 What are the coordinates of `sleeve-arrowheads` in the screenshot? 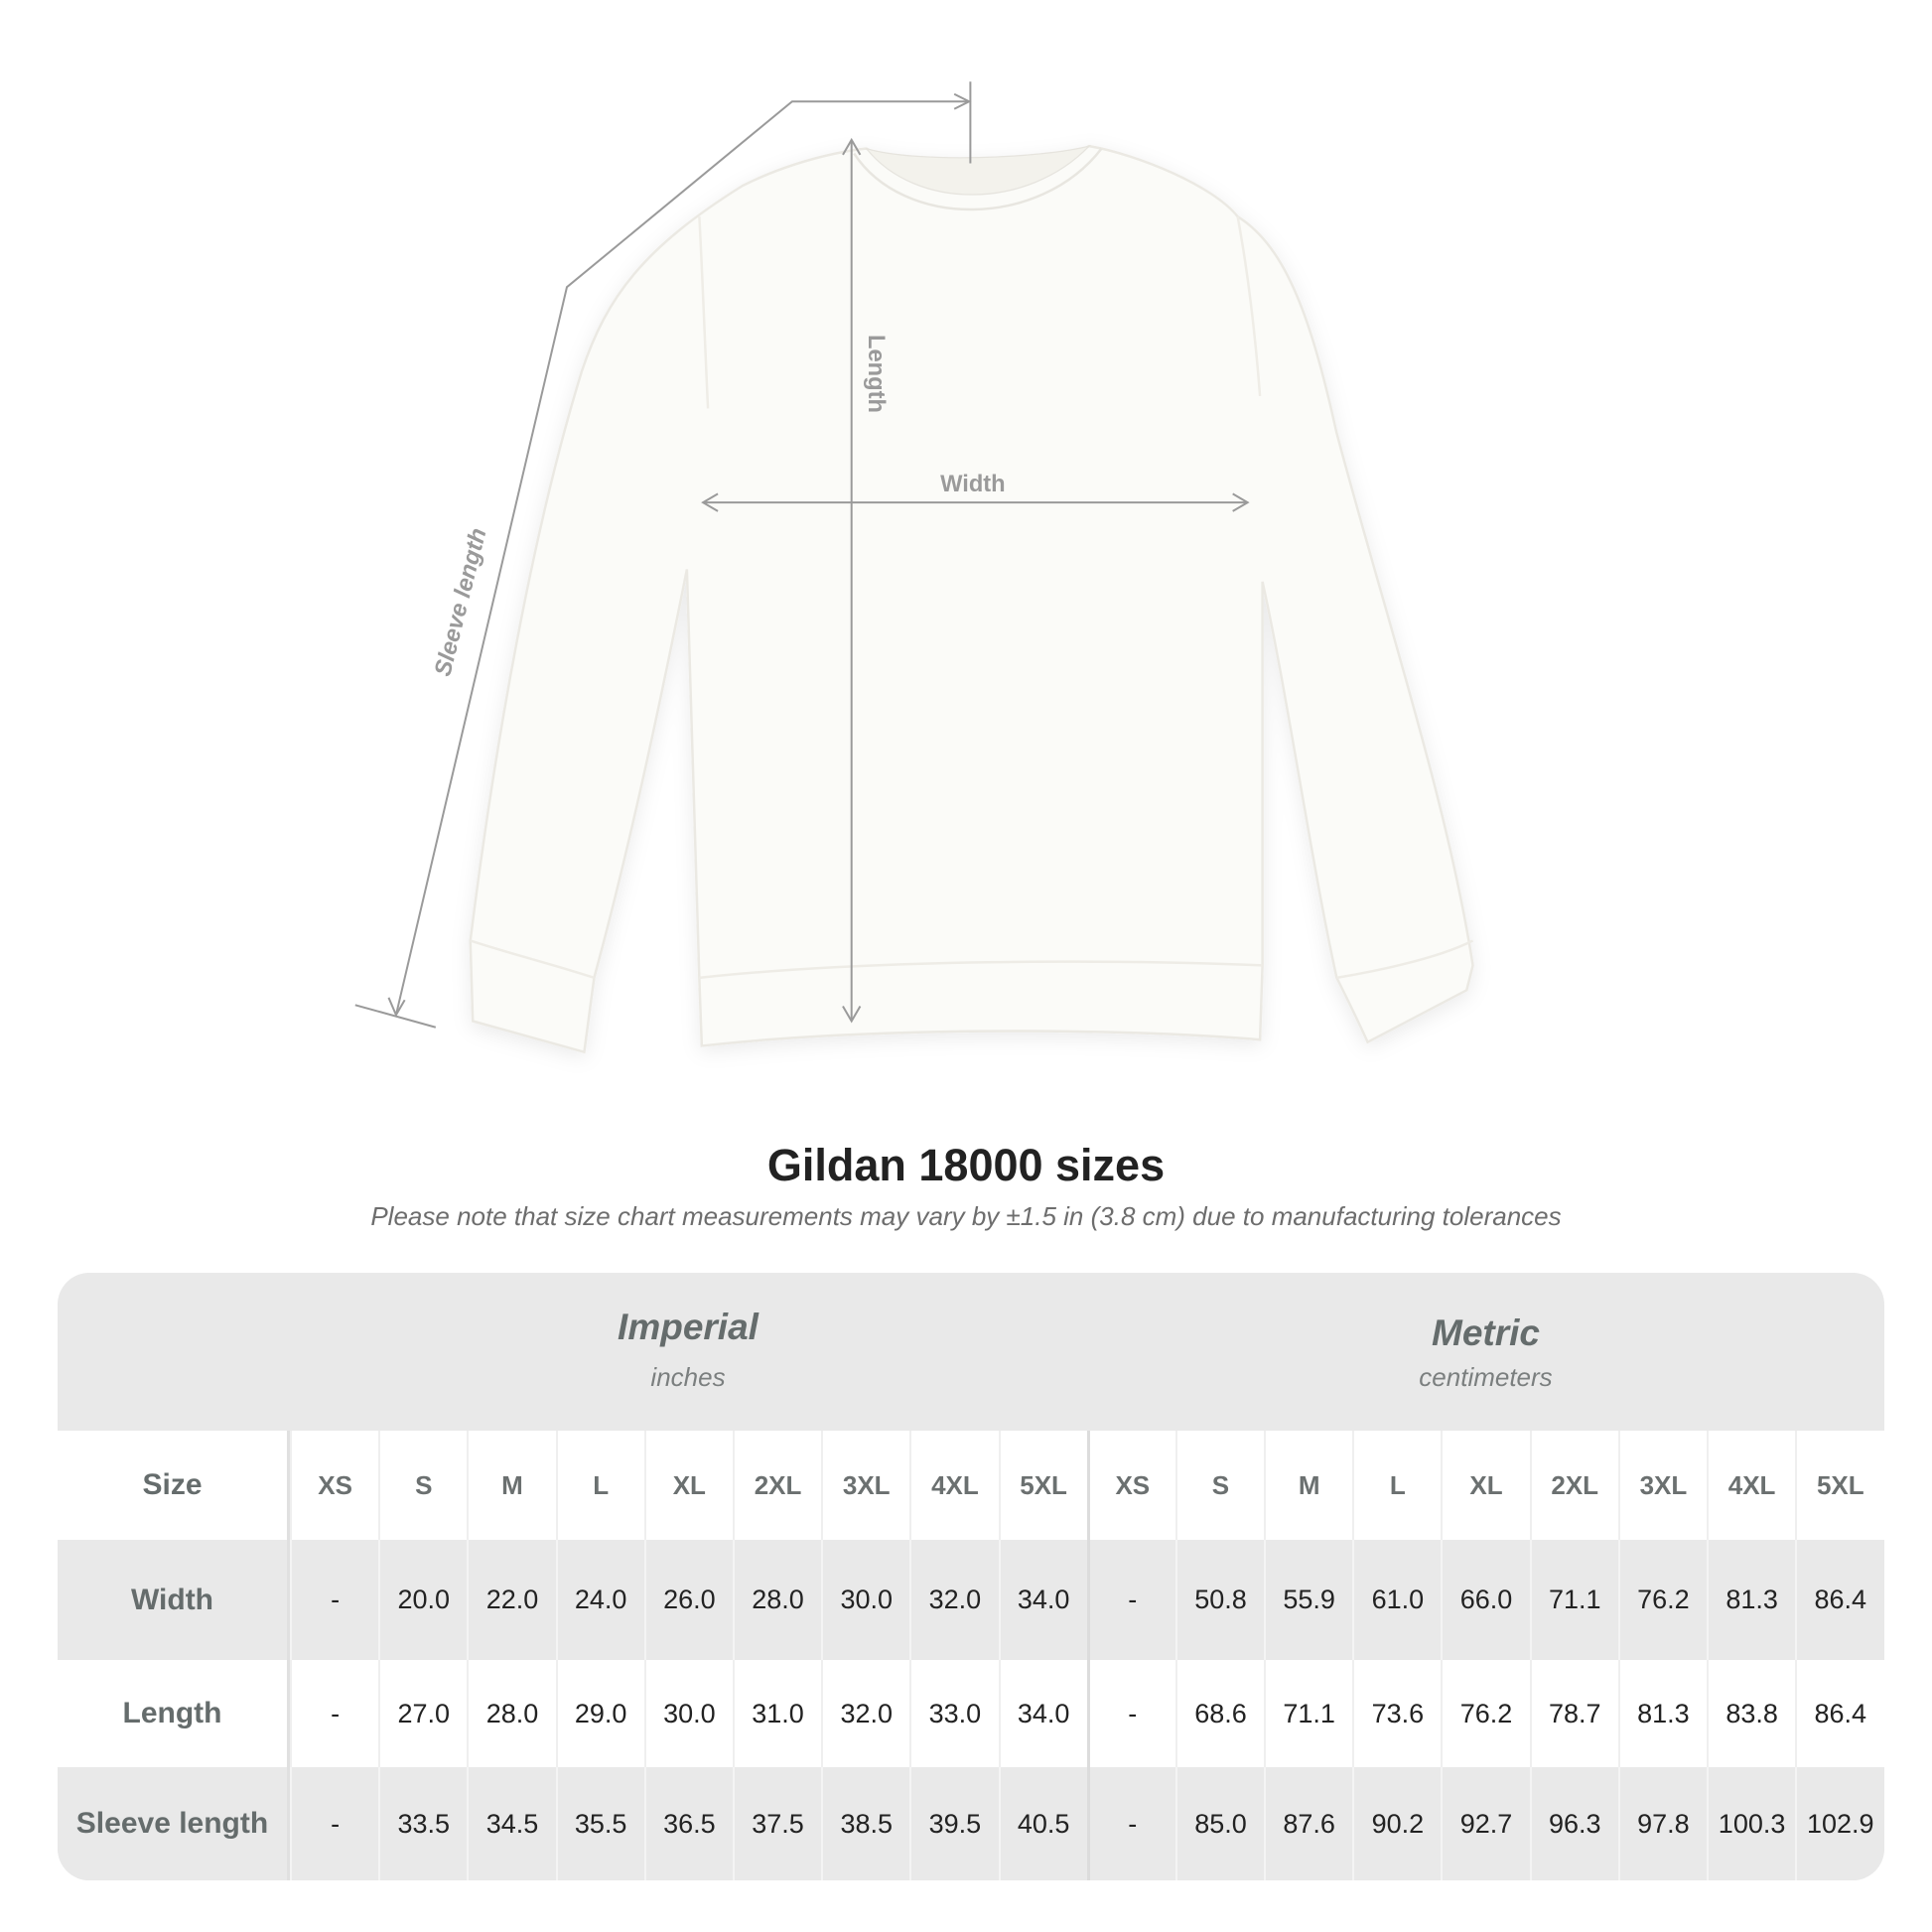 It's located at (679, 555).